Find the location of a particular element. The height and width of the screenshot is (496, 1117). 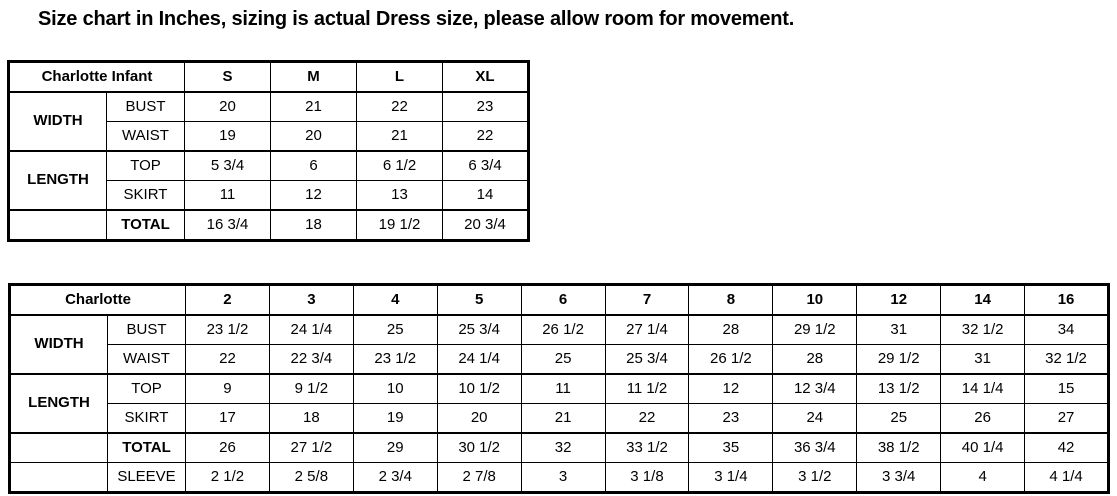

value-cell: 42 is located at coordinates (1066, 447).